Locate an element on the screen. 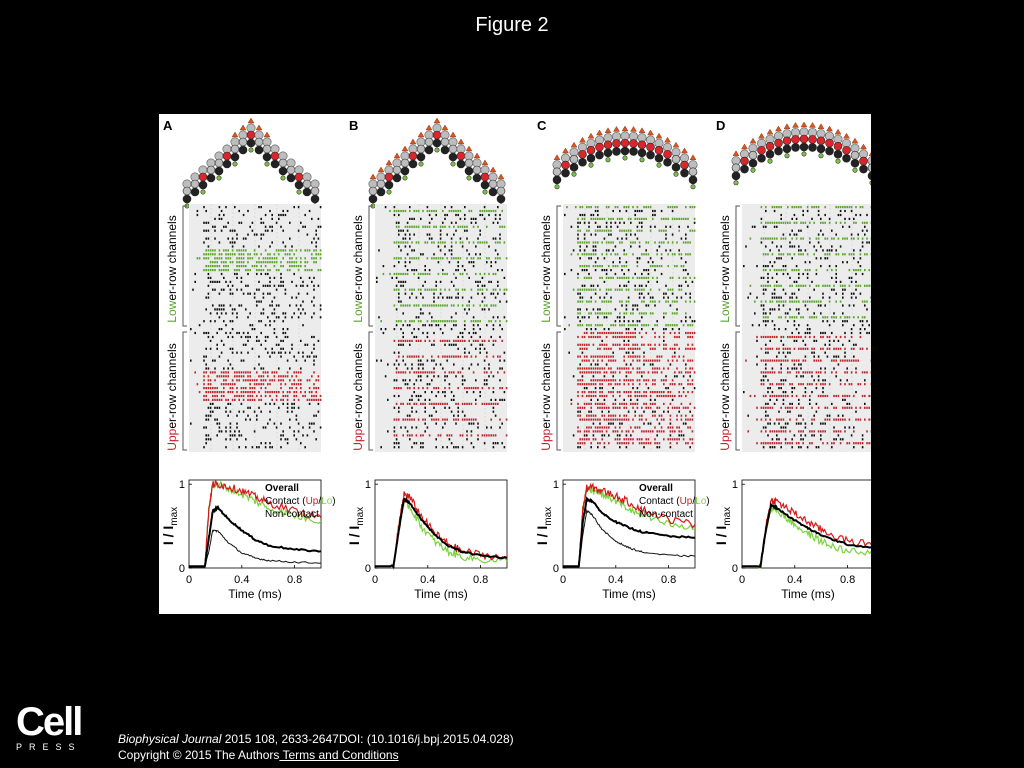 This screenshot has height=768, width=1024. logo-cell-text: Cell is located at coordinates (49, 722).